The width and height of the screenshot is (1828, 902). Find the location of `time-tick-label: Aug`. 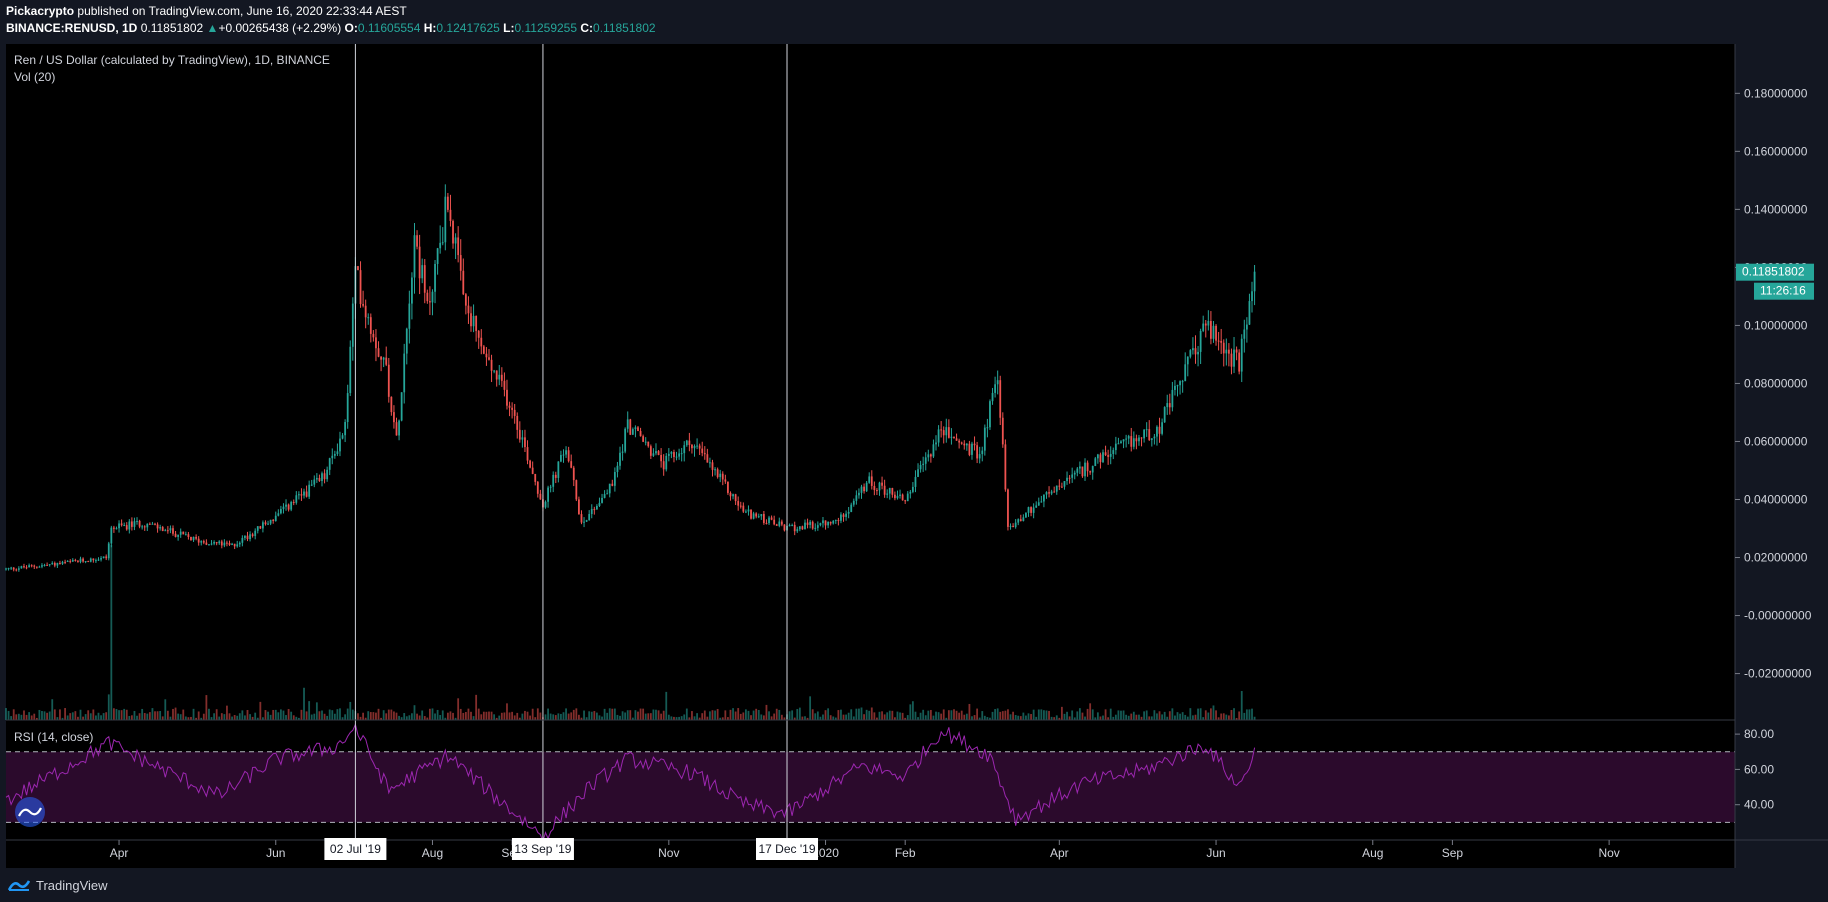

time-tick-label: Aug is located at coordinates (432, 853).